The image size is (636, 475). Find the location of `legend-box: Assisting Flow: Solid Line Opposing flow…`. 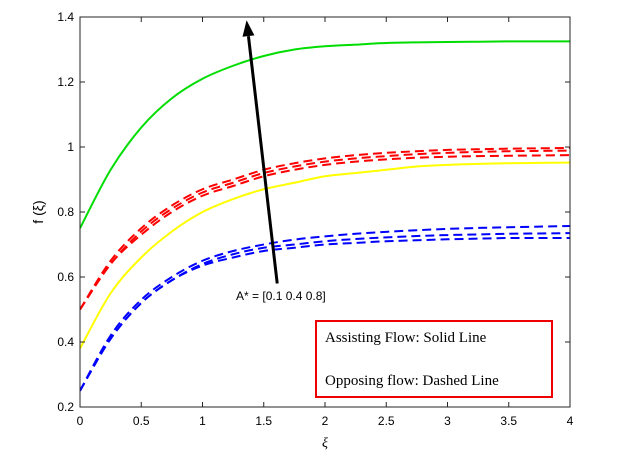

legend-box: Assisting Flow: Solid Line Opposing flow… is located at coordinates (434, 359).